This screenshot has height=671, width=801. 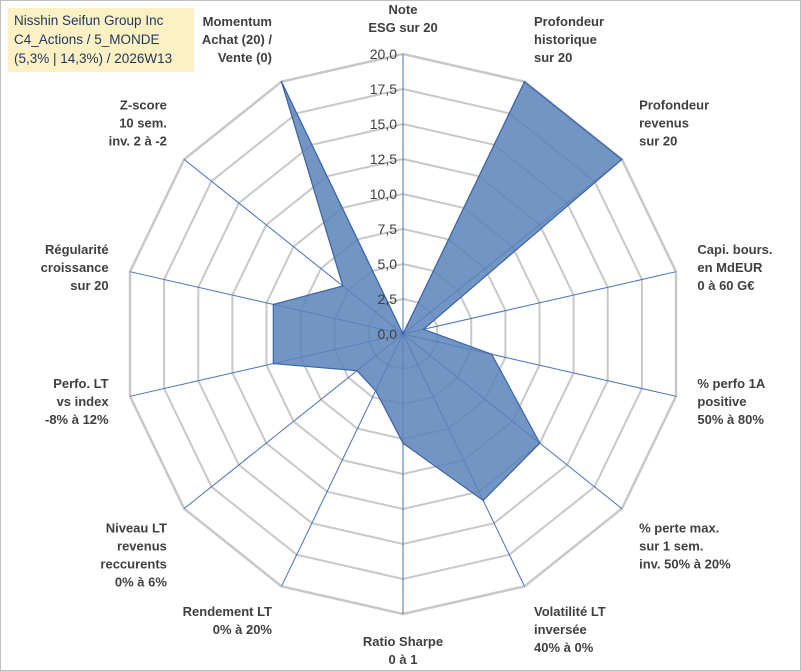 I want to click on axis-label-line: Niveau LT, so click(x=136, y=527).